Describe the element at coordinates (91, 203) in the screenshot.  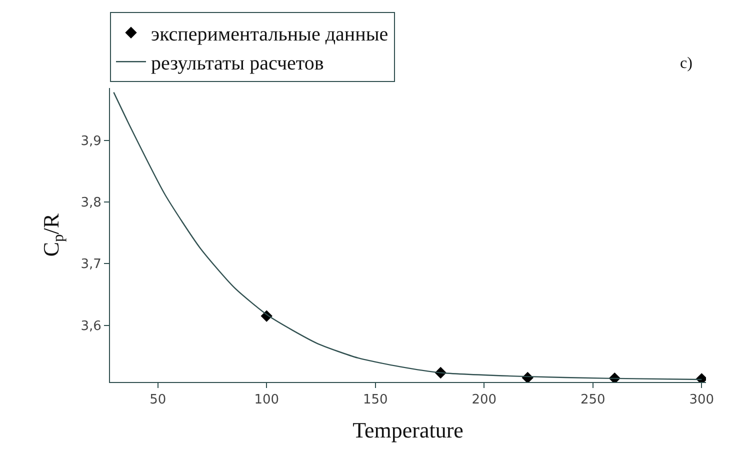
I see `y-tick-label: 3,8` at that location.